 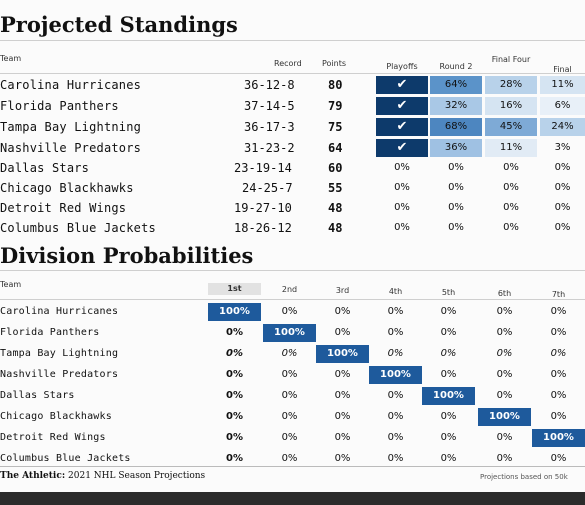 What do you see at coordinates (137, 476) in the screenshot?
I see `footer-source-text: 2021 NHL Season Projections` at bounding box center [137, 476].